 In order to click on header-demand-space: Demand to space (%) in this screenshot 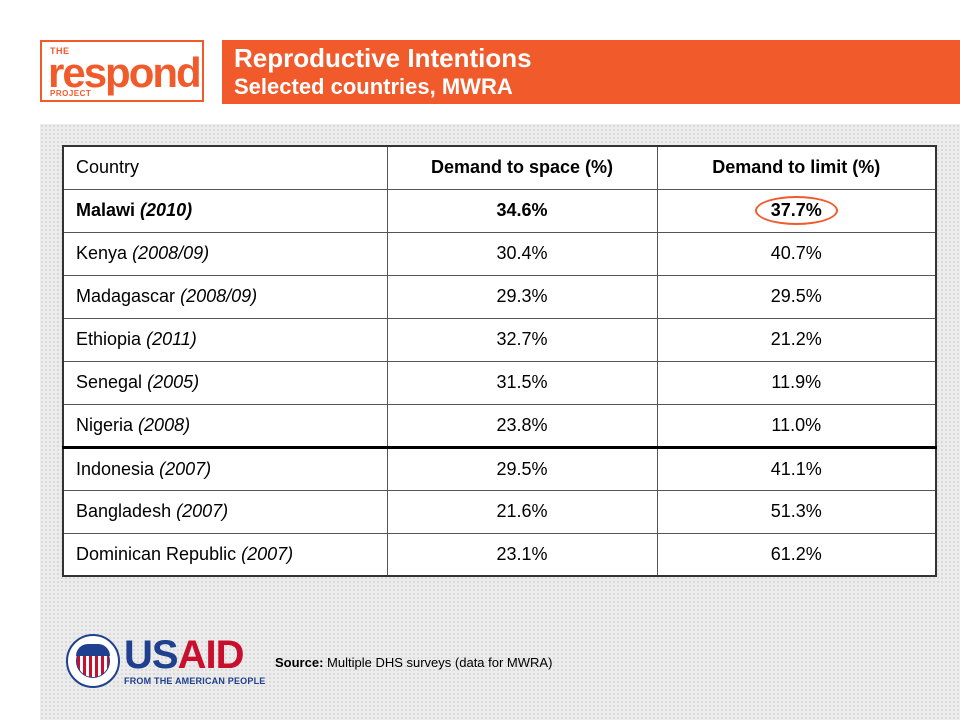, I will do `click(522, 167)`.